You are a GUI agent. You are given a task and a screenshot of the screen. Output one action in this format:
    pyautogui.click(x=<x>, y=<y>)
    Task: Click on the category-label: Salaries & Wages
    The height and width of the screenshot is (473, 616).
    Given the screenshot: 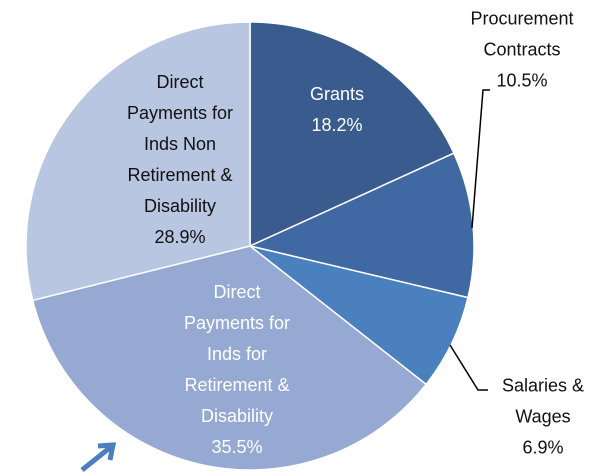 What is the action you would take?
    pyautogui.click(x=543, y=401)
    